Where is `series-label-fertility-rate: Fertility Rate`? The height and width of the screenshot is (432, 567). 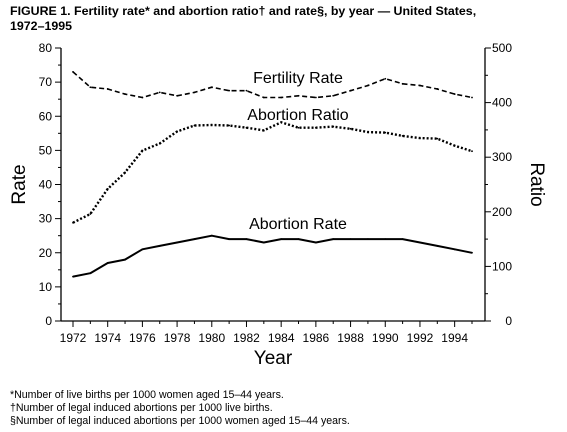 series-label-fertility-rate: Fertility Rate is located at coordinates (298, 78).